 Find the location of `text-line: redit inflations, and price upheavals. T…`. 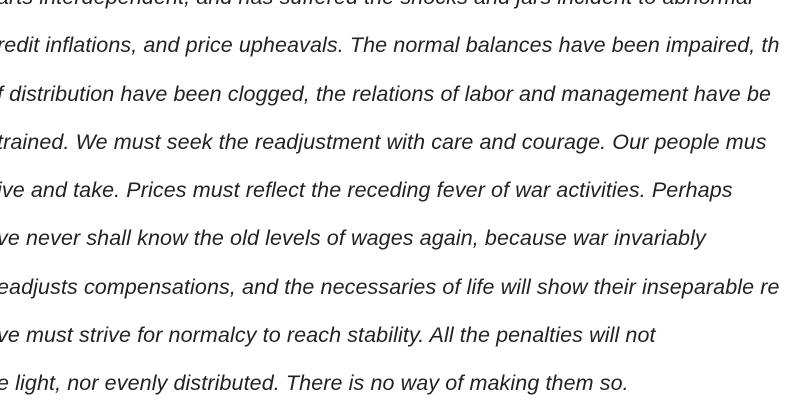

text-line: redit inflations, and price upheavals. T… is located at coordinates (390, 45).